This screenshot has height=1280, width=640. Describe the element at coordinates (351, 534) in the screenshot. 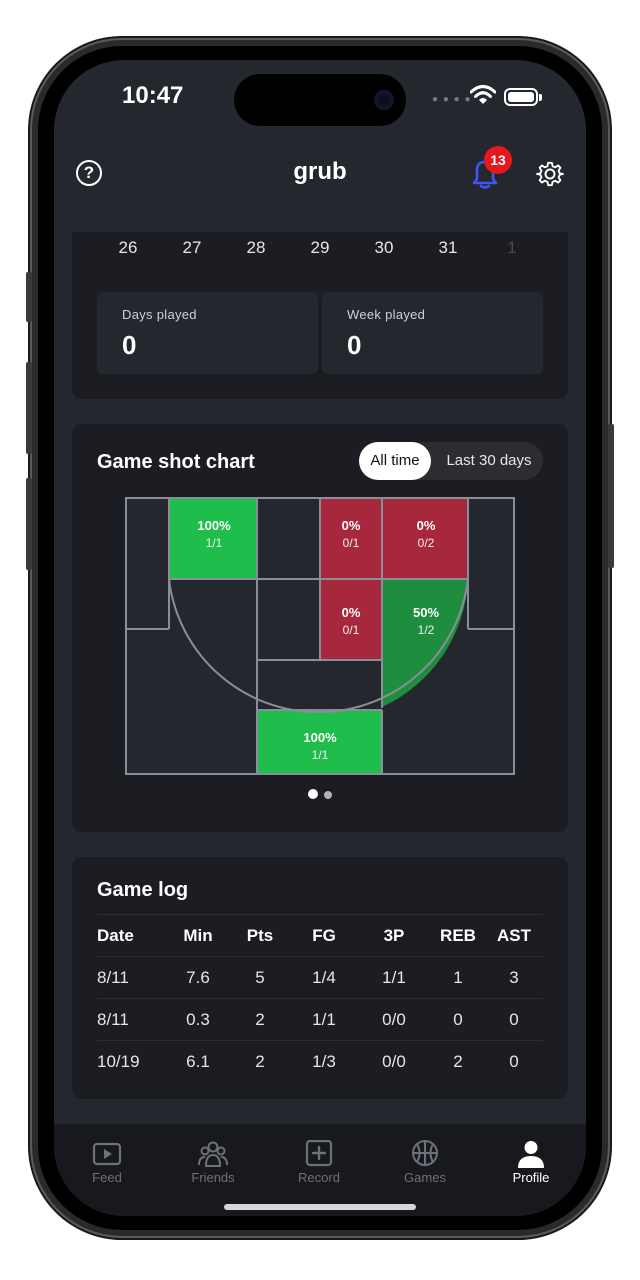

I see `zone-label: 0% 0/1` at that location.